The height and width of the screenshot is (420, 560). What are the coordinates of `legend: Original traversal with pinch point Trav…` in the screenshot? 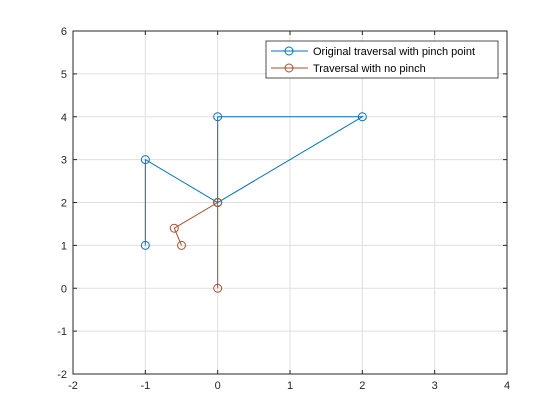 It's located at (382, 59).